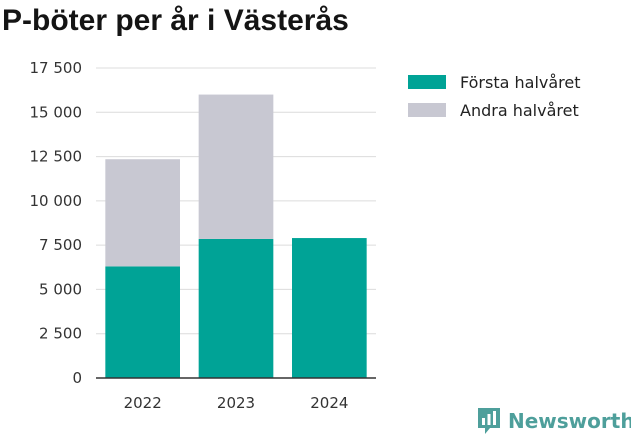 The height and width of the screenshot is (439, 631). I want to click on y-axis-ticks: 0 2 500 5 000 7 500 10 000 12 500 15 000 17 500, so click(56, 223).